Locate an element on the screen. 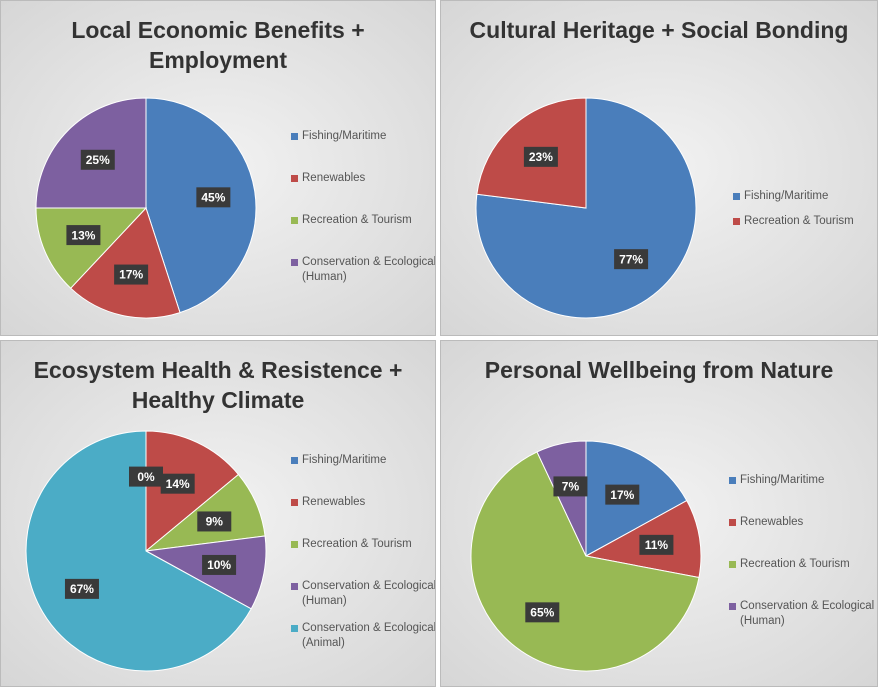 The image size is (878, 687). data-label: 14% is located at coordinates (178, 484).